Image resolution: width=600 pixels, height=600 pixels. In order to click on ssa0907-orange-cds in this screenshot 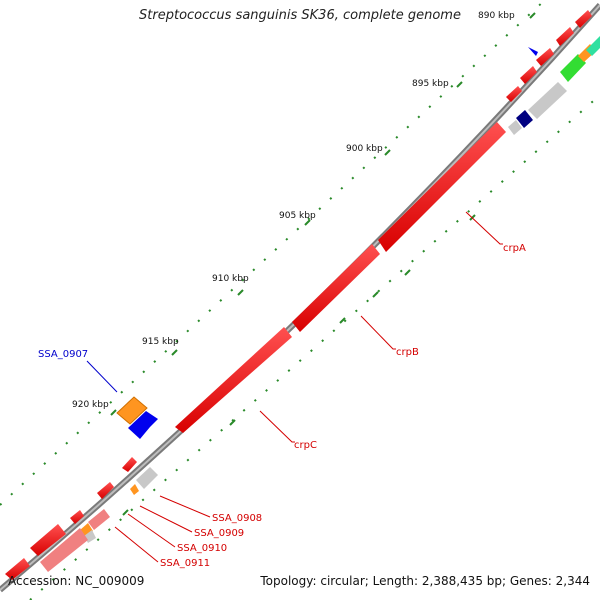, I will do `click(132, 410)`.